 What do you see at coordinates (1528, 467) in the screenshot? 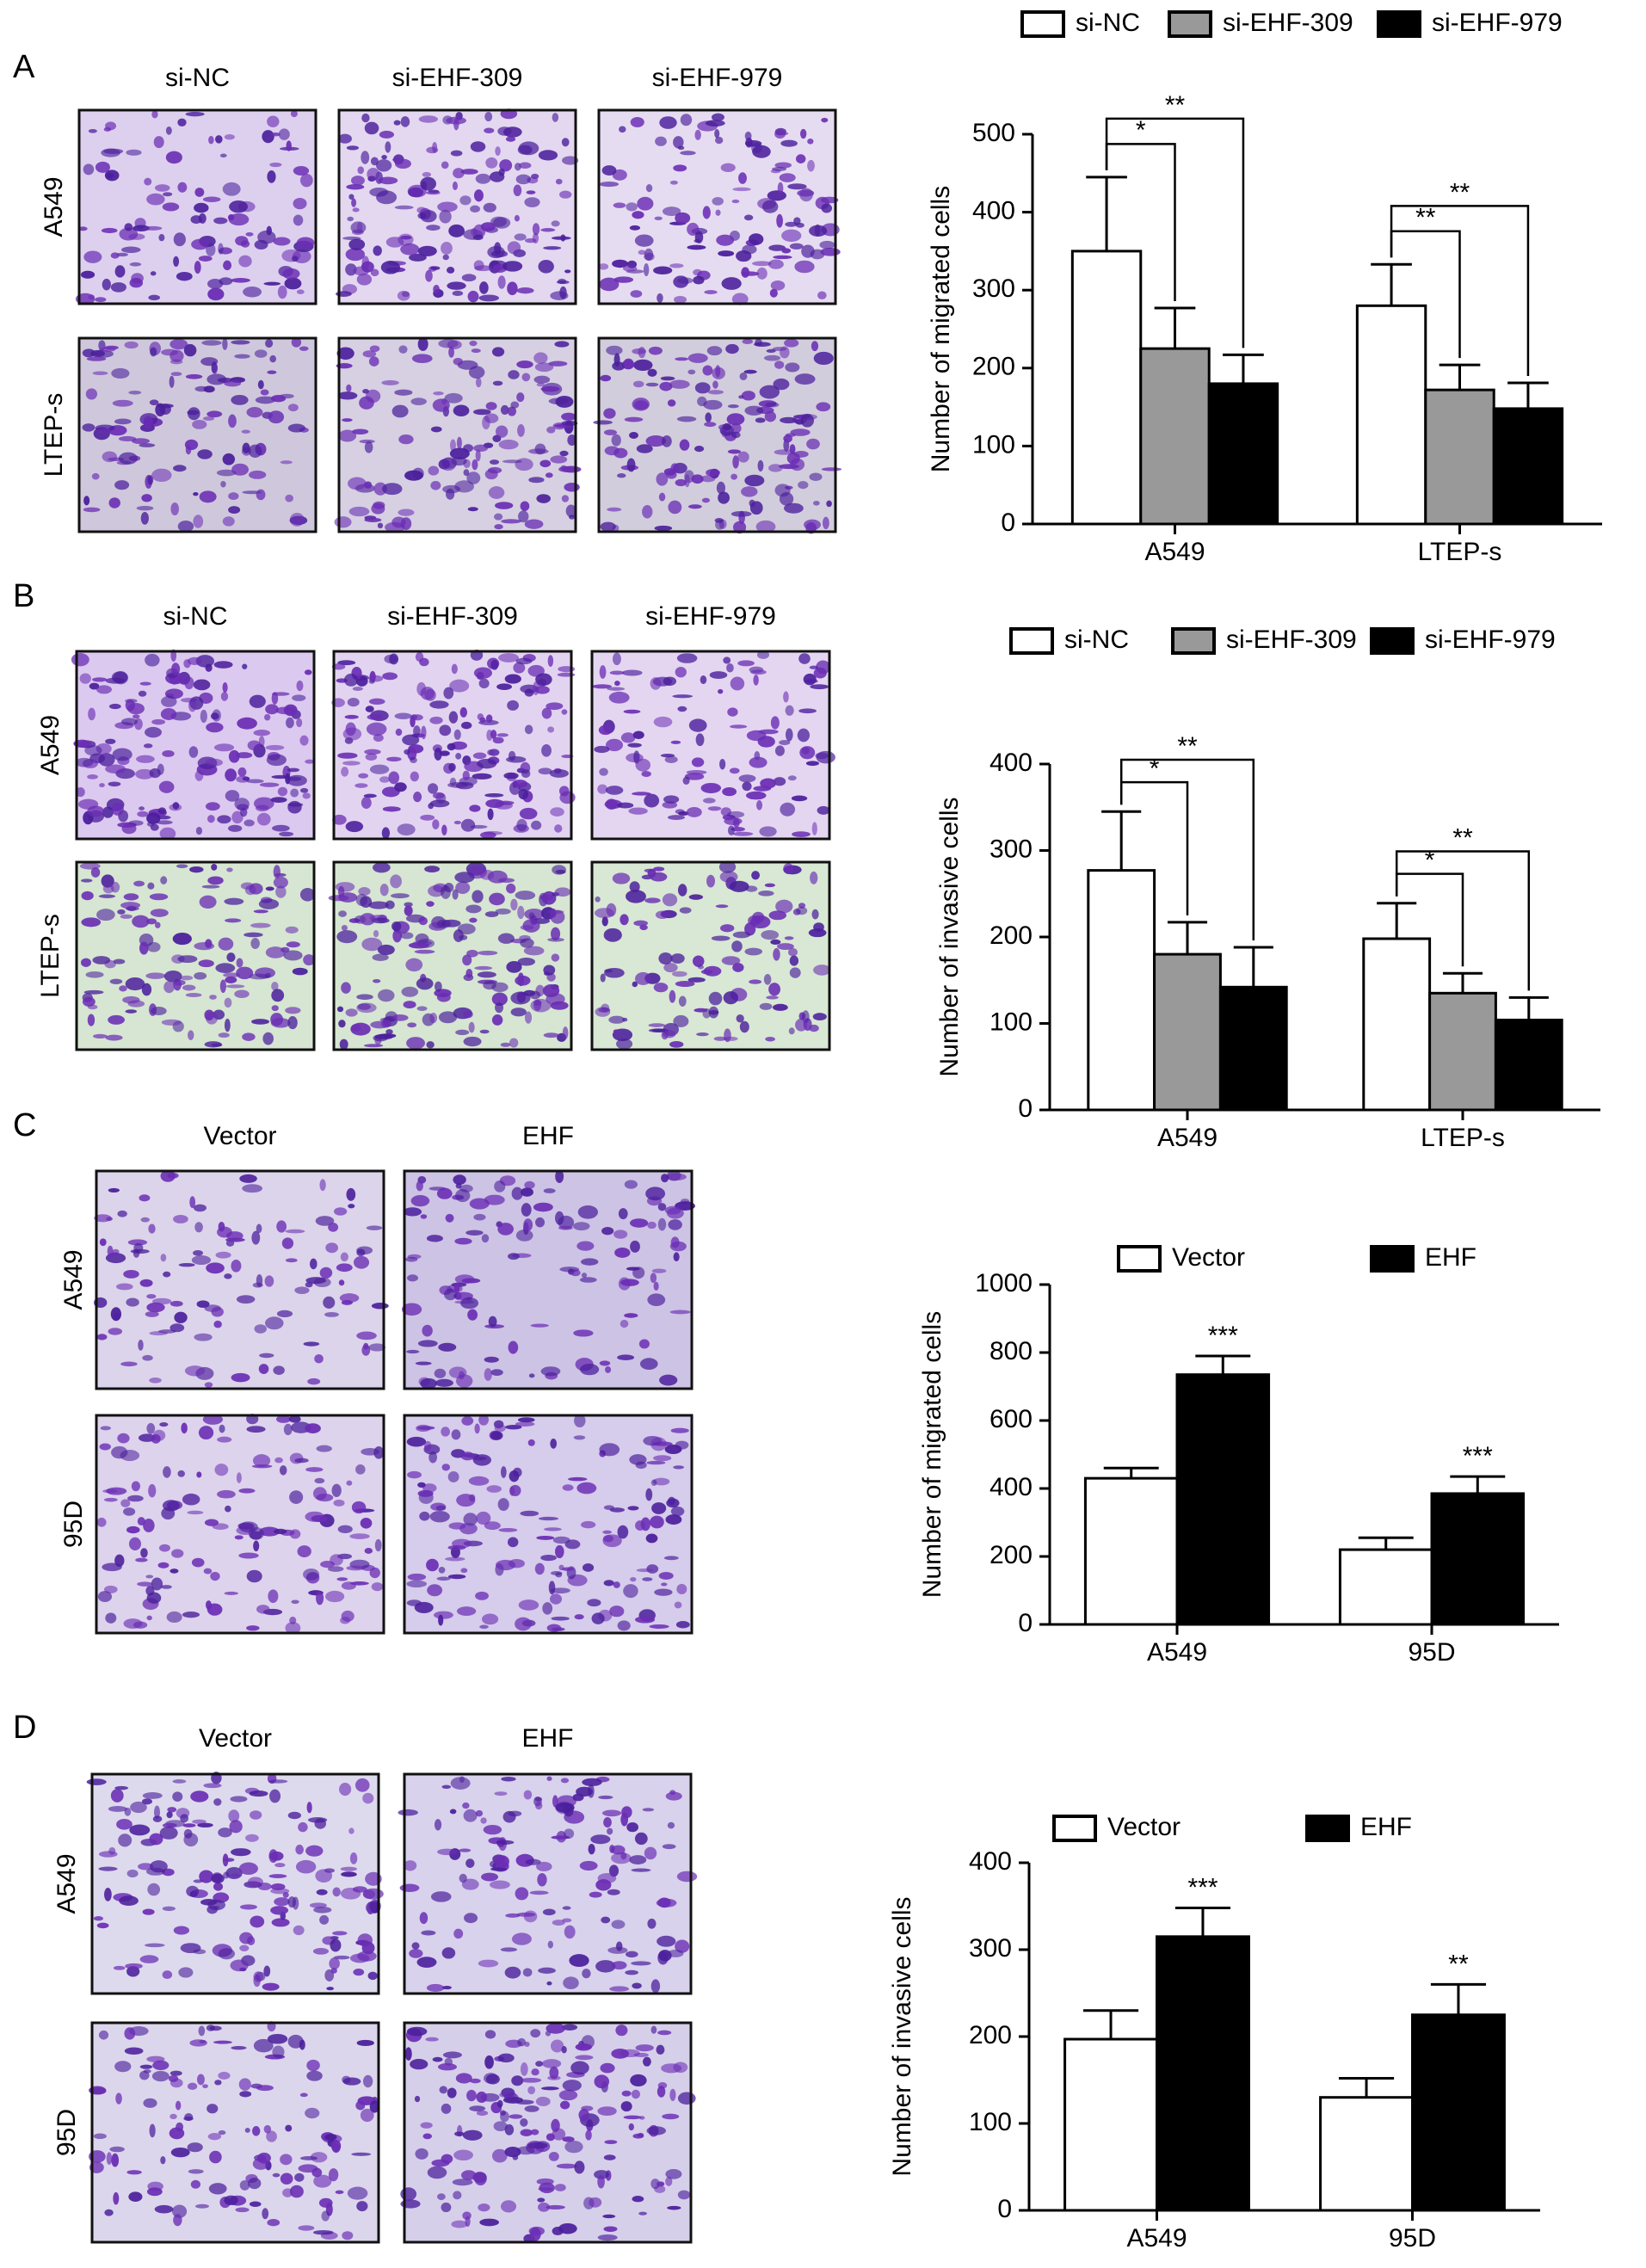
I see `bar` at bounding box center [1528, 467].